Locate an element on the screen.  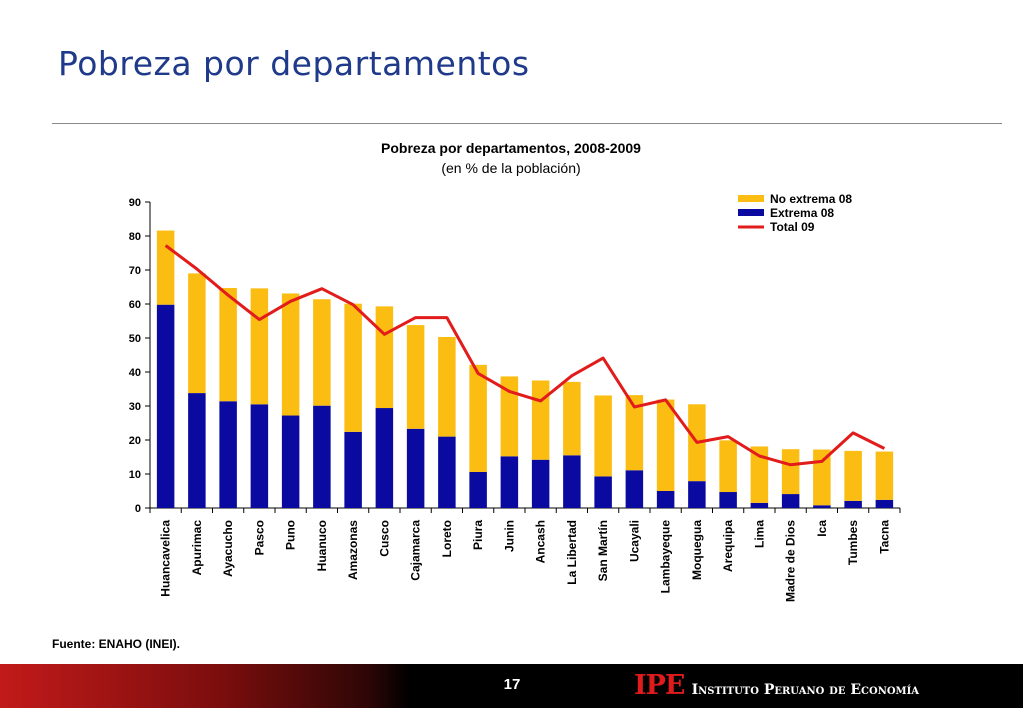
x-tick-label: Piura is located at coordinates (478, 535).